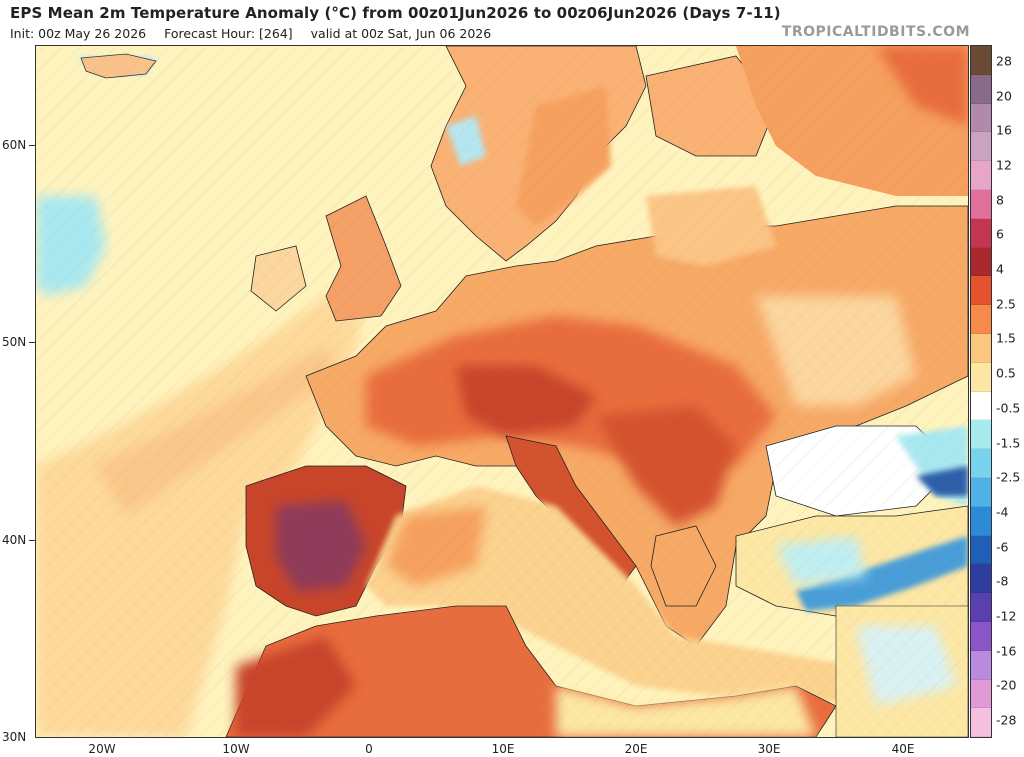 The image size is (1024, 757). Describe the element at coordinates (1006, 373) in the screenshot. I see `colorbar-label: 0.5` at that location.